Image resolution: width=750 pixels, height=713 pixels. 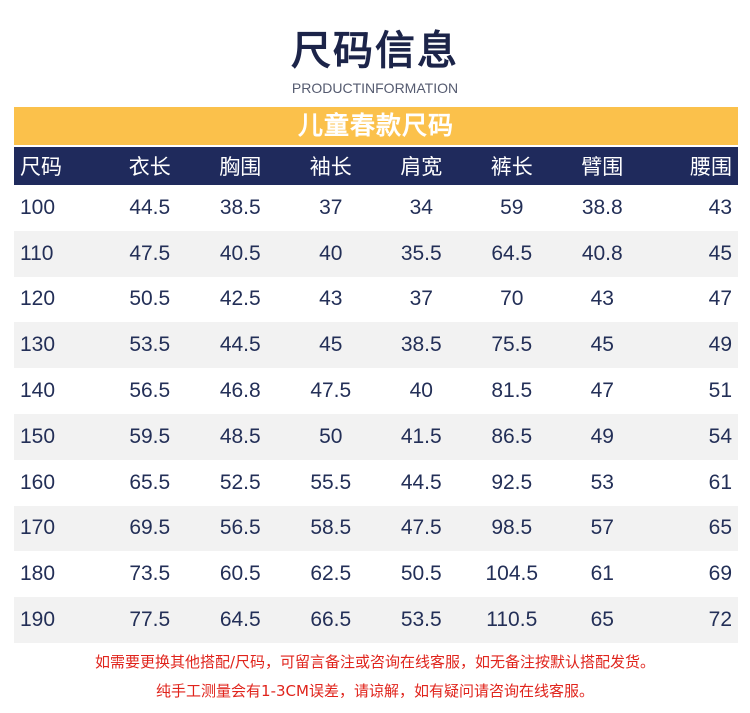 What do you see at coordinates (692, 620) in the screenshot?
I see `table-cell: 72` at bounding box center [692, 620].